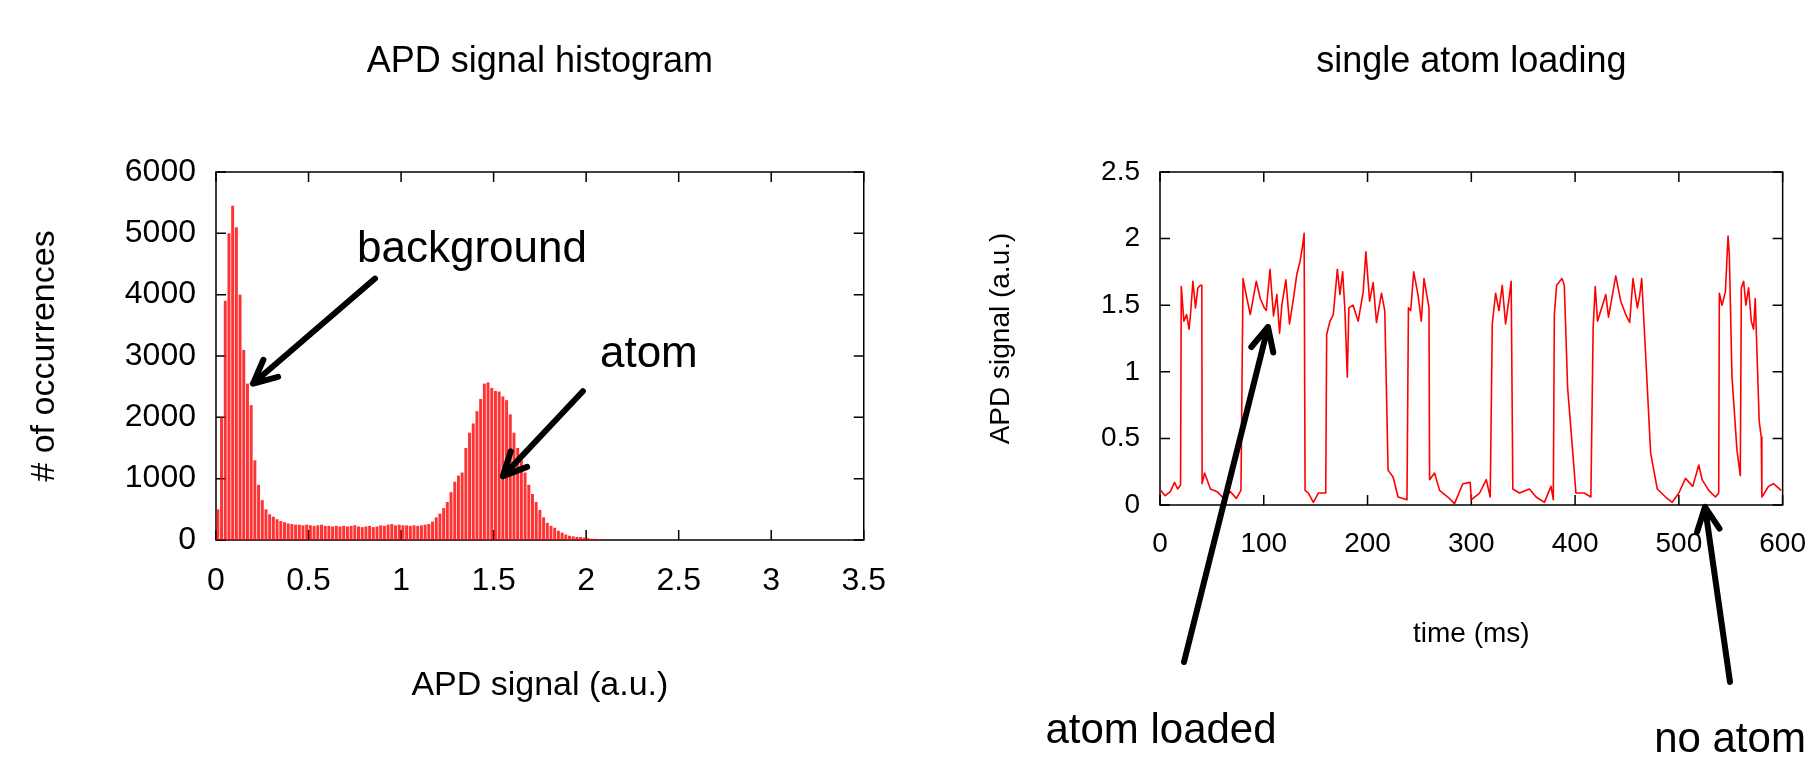  I want to click on x-tick-label: 300, so click(1471, 542).